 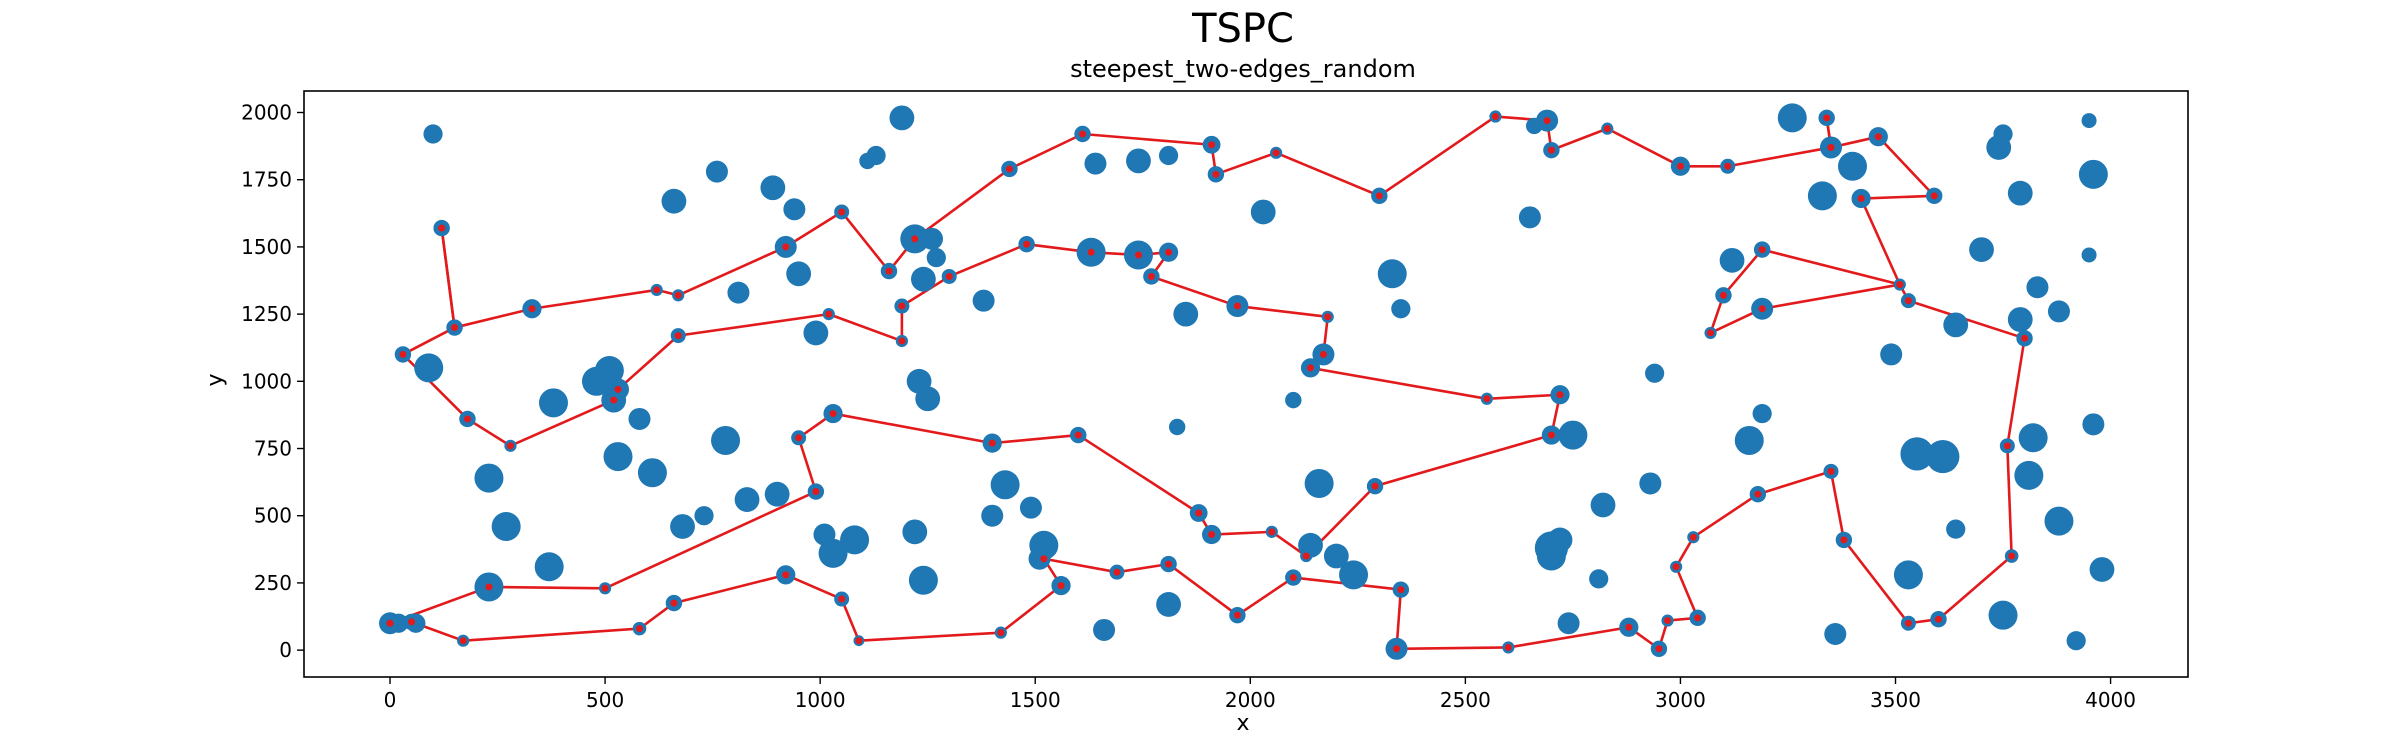 What do you see at coordinates (273, 516) in the screenshot?
I see `y-tick-label: 500` at bounding box center [273, 516].